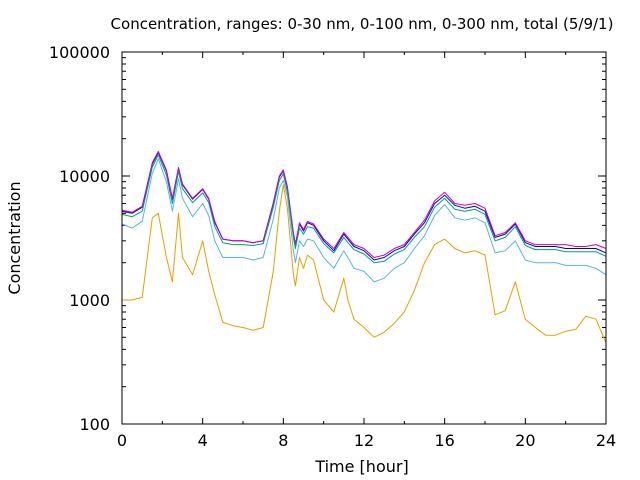 The height and width of the screenshot is (480, 640). Describe the element at coordinates (84, 176) in the screenshot. I see `y-tick-label: 10000` at that location.